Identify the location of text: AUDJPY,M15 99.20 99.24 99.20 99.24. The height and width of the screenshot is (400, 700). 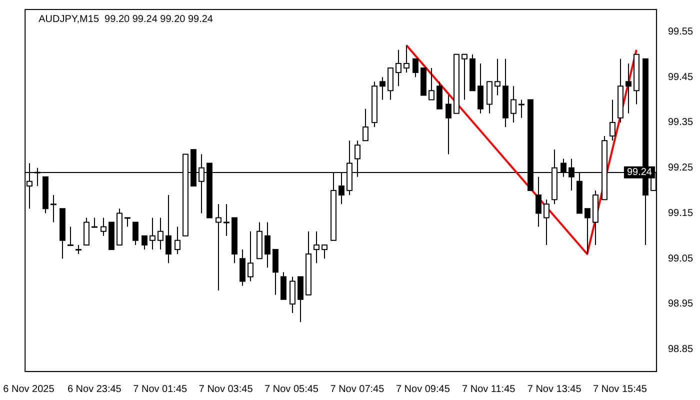
(126, 19).